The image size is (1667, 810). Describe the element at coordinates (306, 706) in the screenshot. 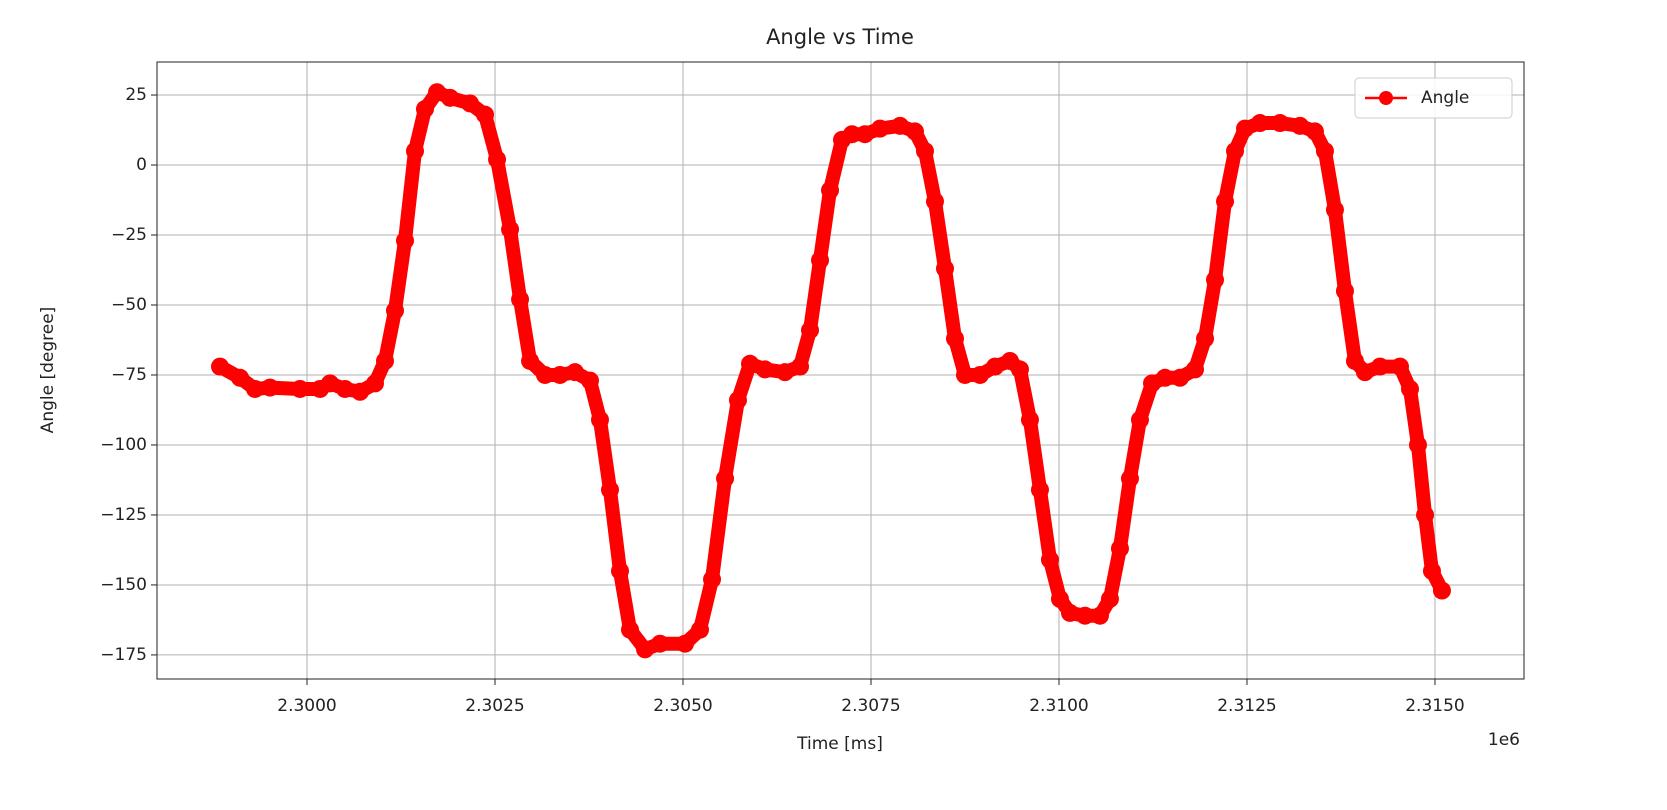

I see `x-tick-label: 2.3000` at that location.